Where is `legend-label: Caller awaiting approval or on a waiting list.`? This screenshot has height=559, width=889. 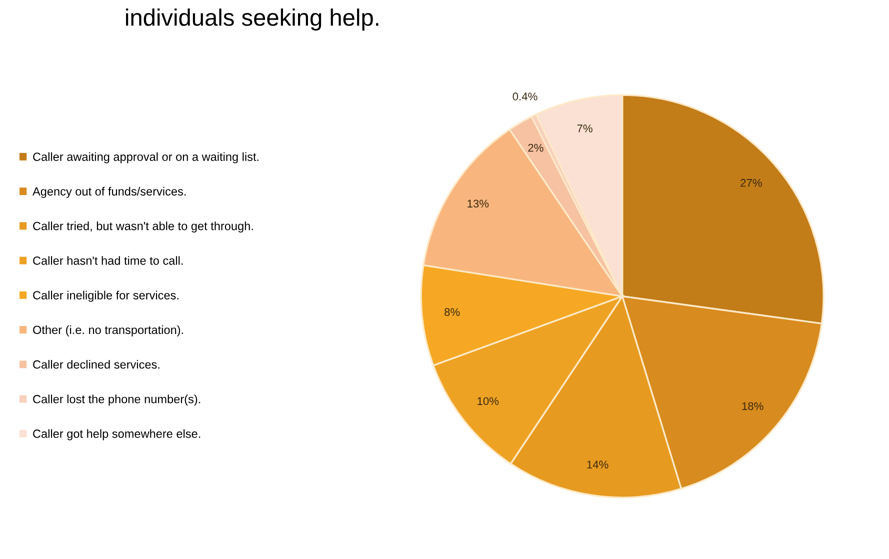
legend-label: Caller awaiting approval or on a waiting list. is located at coordinates (145, 158).